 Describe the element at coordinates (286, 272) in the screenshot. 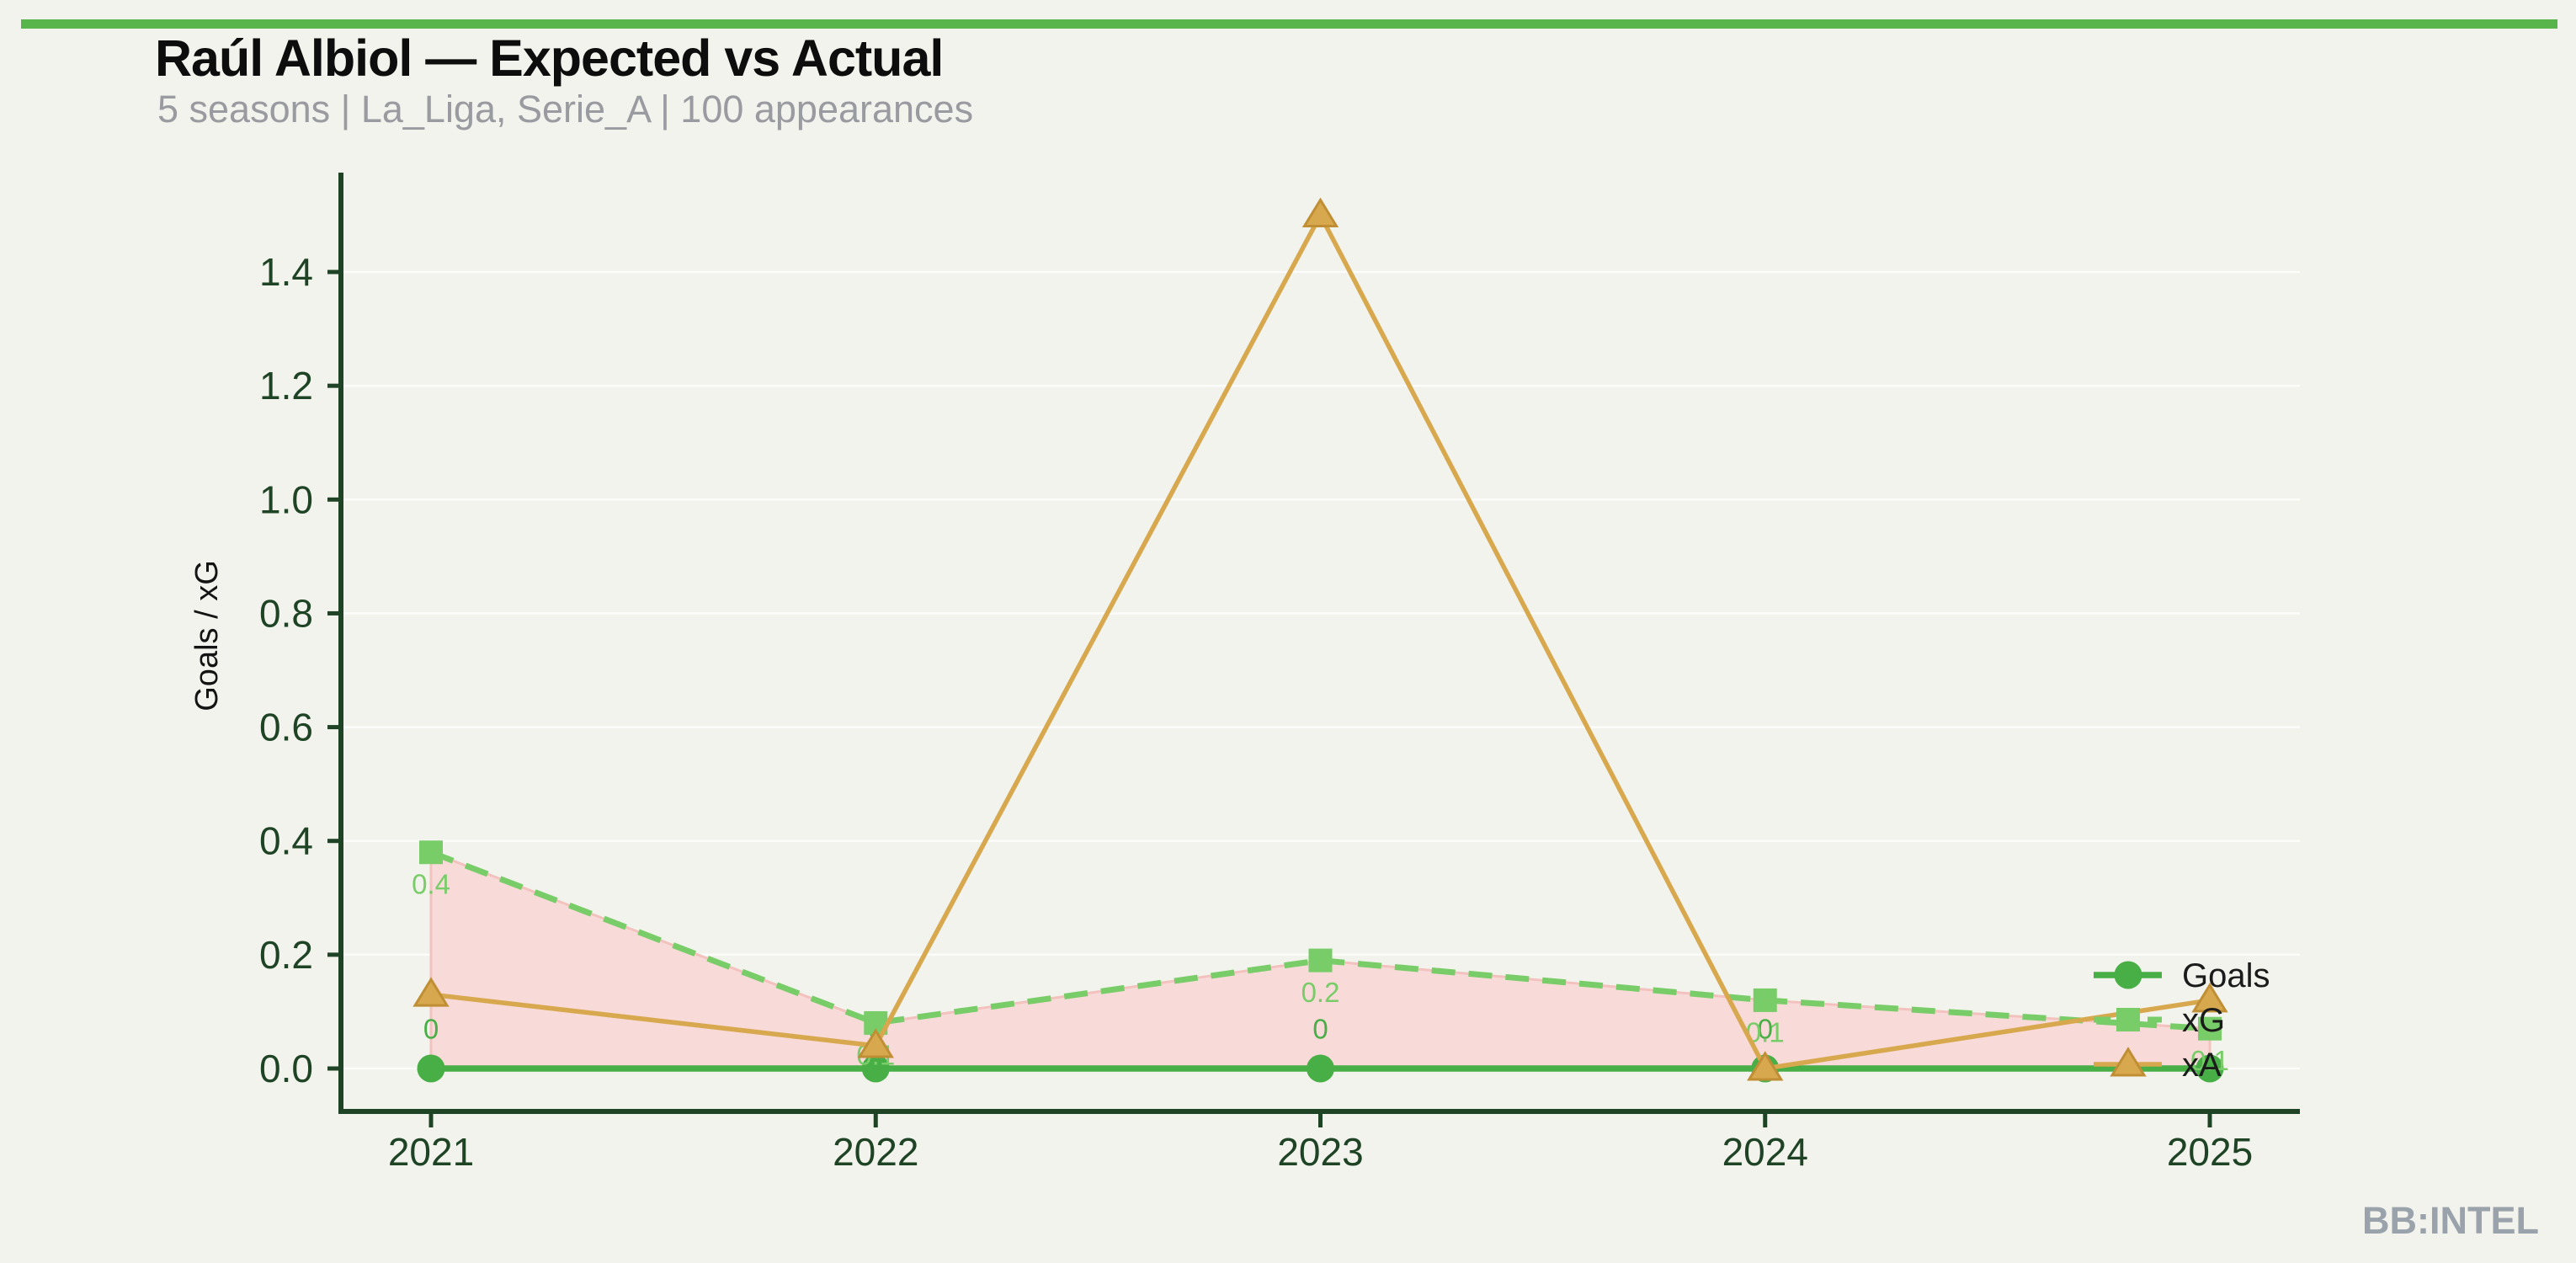

I see `y-tick-label: 1.4` at that location.